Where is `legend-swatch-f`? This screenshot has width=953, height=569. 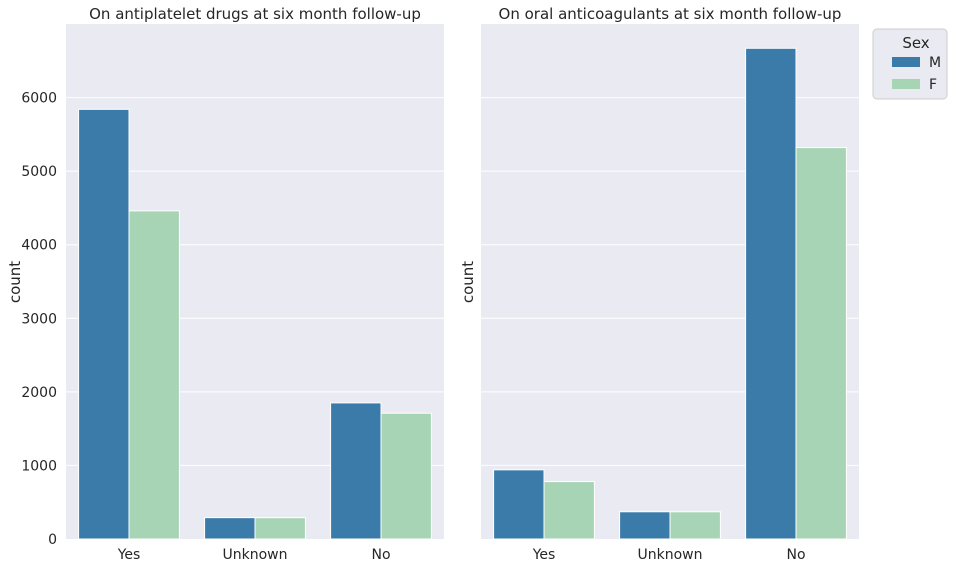
legend-swatch-f is located at coordinates (906, 84).